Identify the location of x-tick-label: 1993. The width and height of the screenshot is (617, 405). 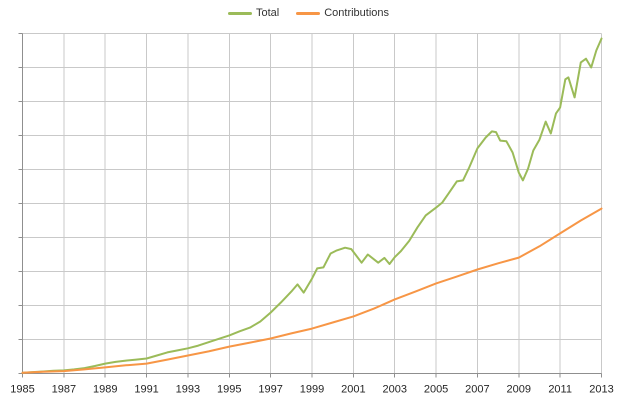
(188, 390).